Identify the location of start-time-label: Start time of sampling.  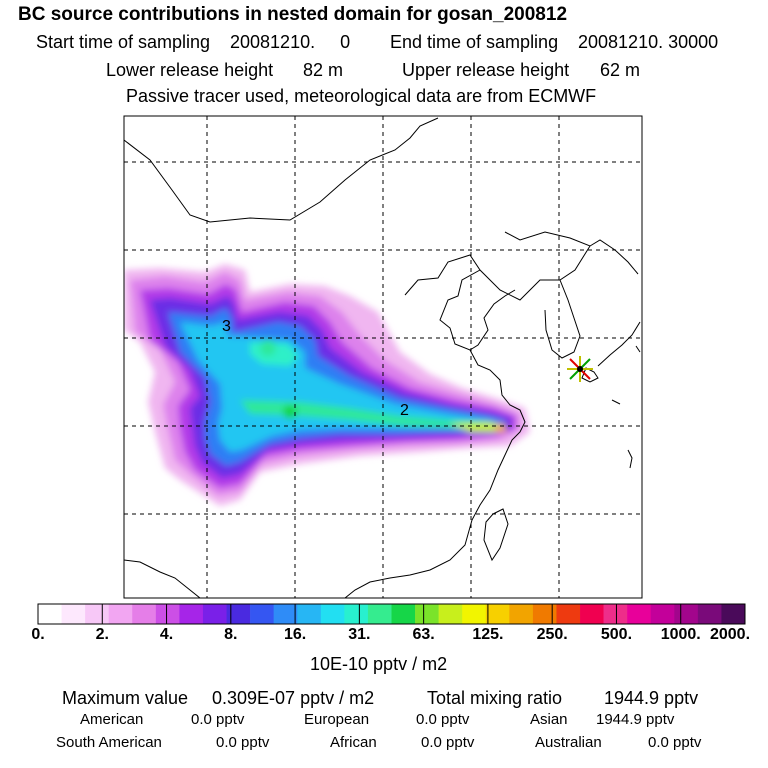
(123, 42).